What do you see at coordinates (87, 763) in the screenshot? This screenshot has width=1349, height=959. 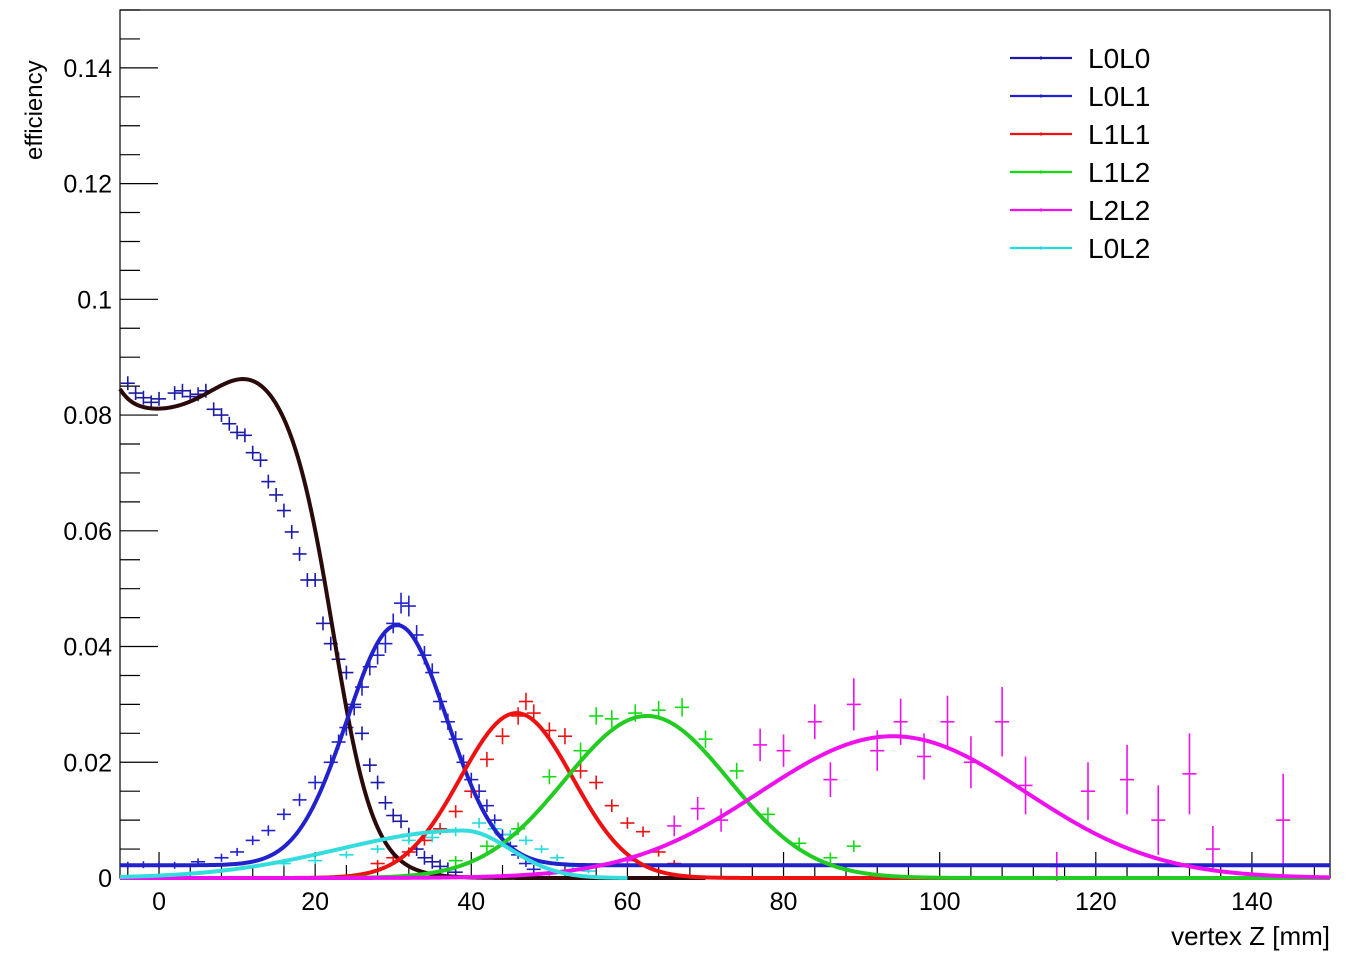 I see `y-tick-label: 0.02` at bounding box center [87, 763].